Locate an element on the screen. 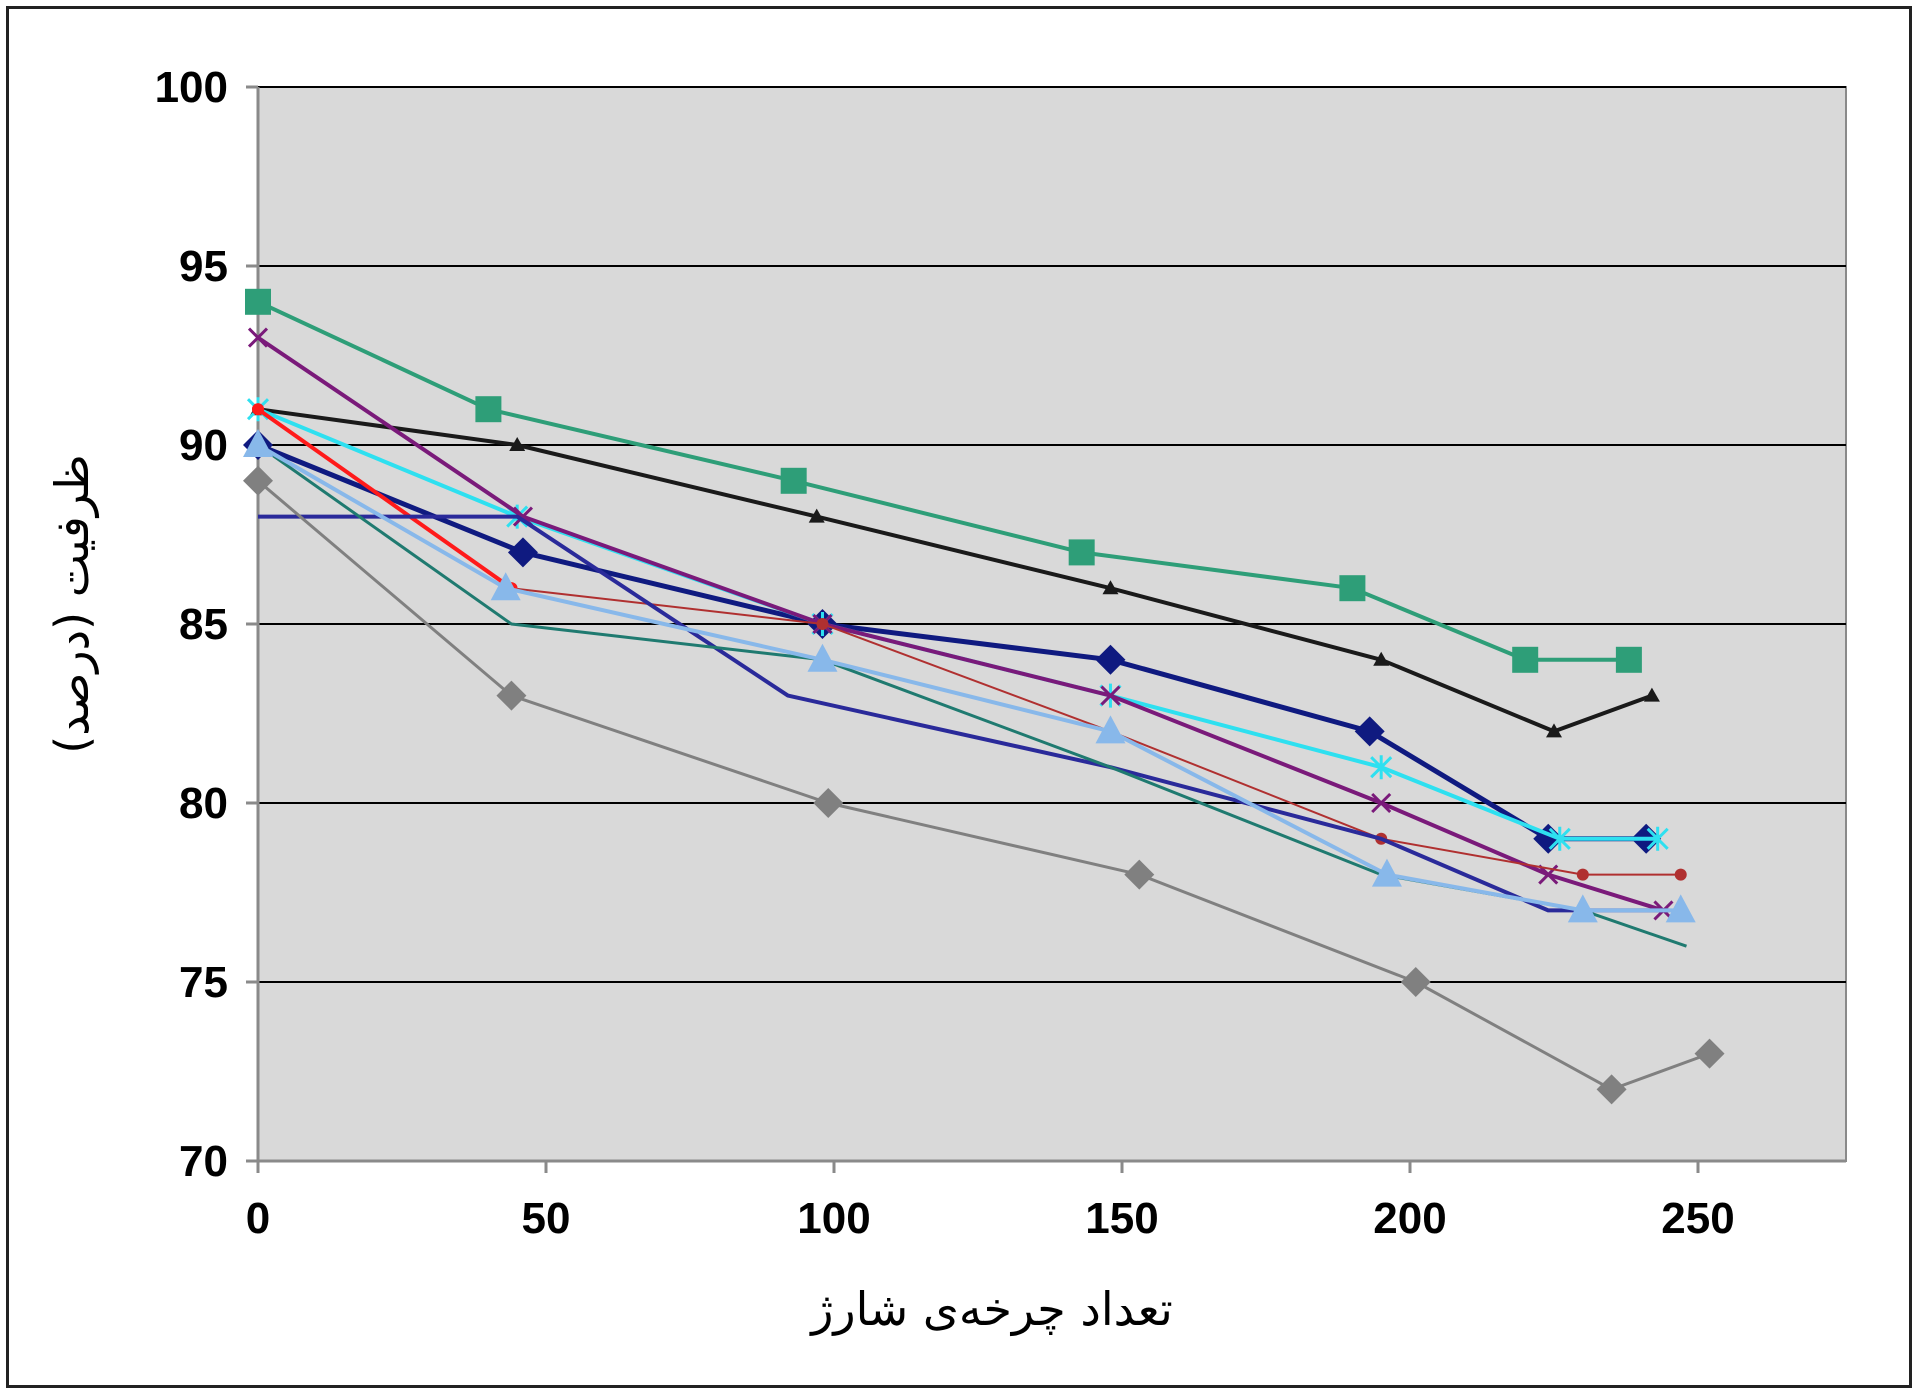 The height and width of the screenshot is (1396, 1920). y-tick-label-90: 90 is located at coordinates (203, 445).